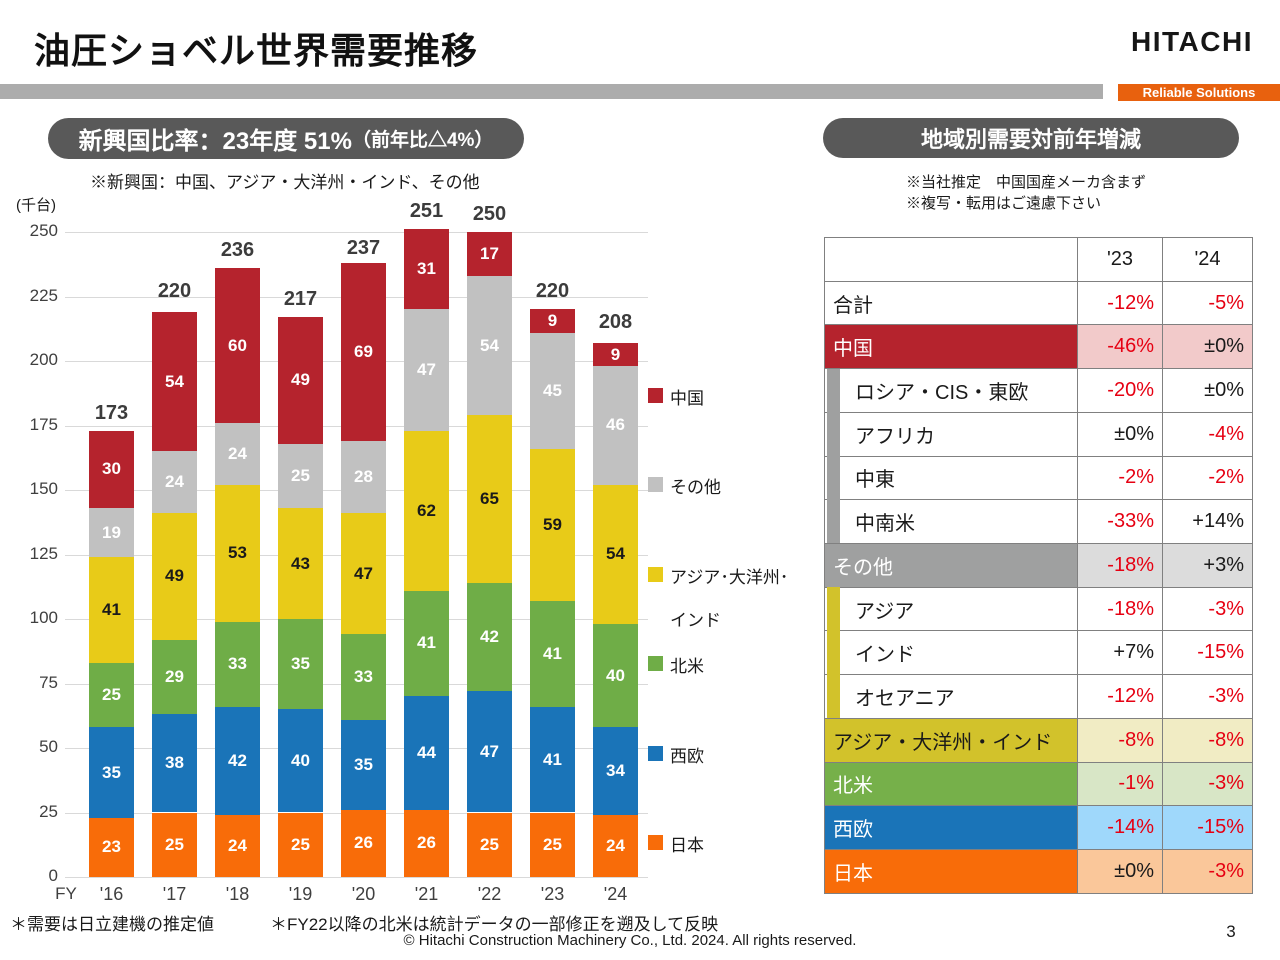 This screenshot has height=960, width=1280. I want to click on bar-segment-アジア・大洋州・インド: 43, so click(300, 563).